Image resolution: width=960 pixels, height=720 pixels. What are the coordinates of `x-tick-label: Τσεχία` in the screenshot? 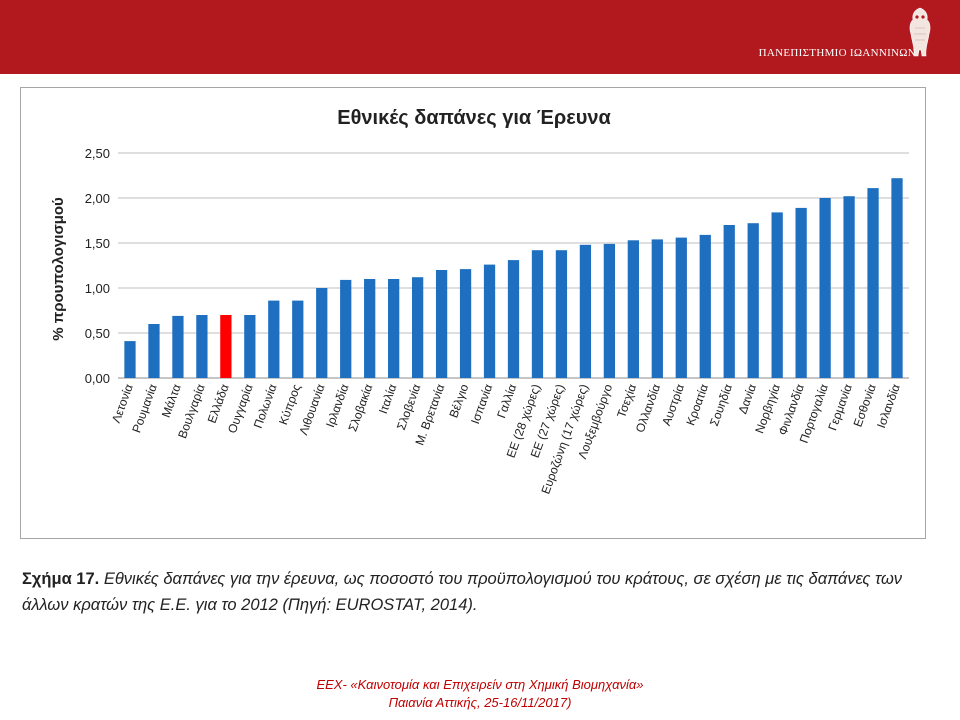 It's located at (626, 400).